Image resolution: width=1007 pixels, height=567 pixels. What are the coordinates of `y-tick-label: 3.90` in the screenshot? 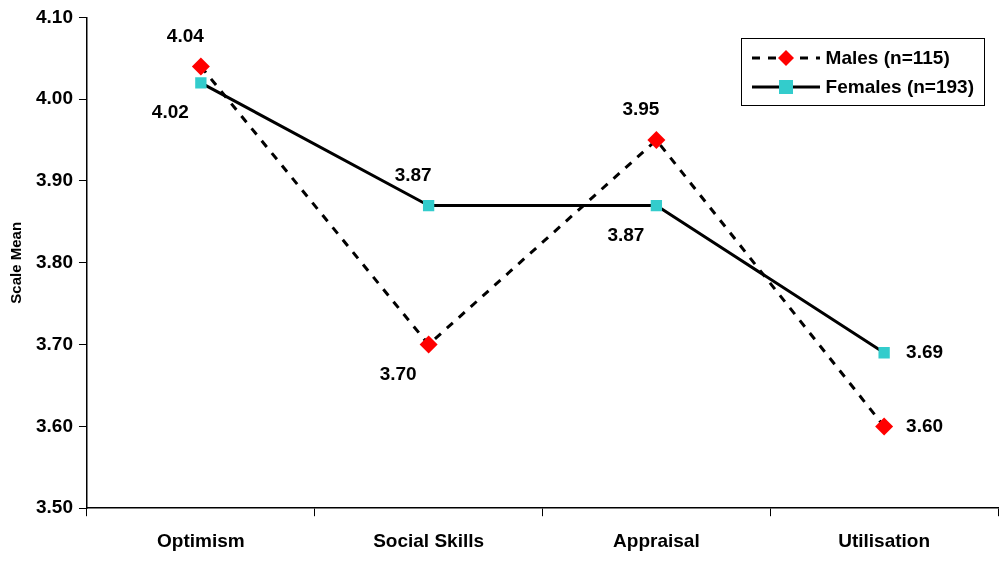 It's located at (54, 180).